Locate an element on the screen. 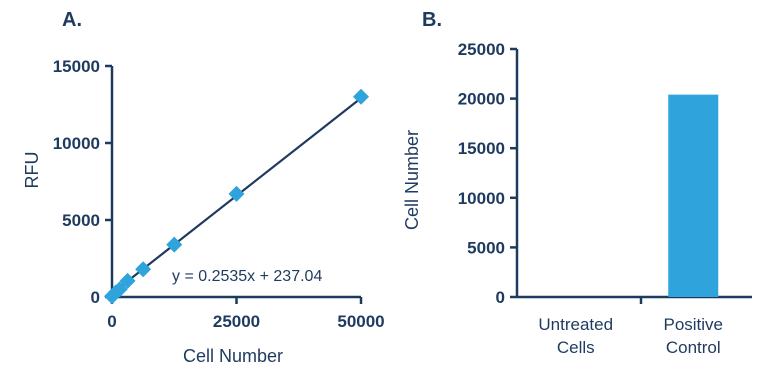 This screenshot has height=372, width=758. panel-a-label: A. is located at coordinates (72, 20).